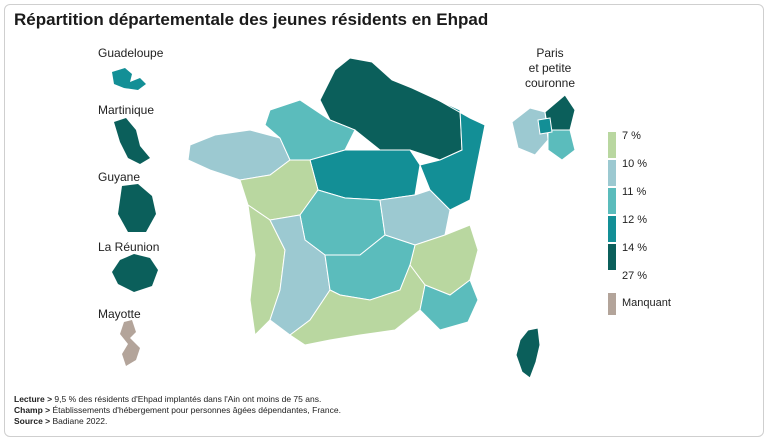 The image size is (770, 443). I want to click on paris-inset-label: Paris et petite couronne, so click(550, 68).